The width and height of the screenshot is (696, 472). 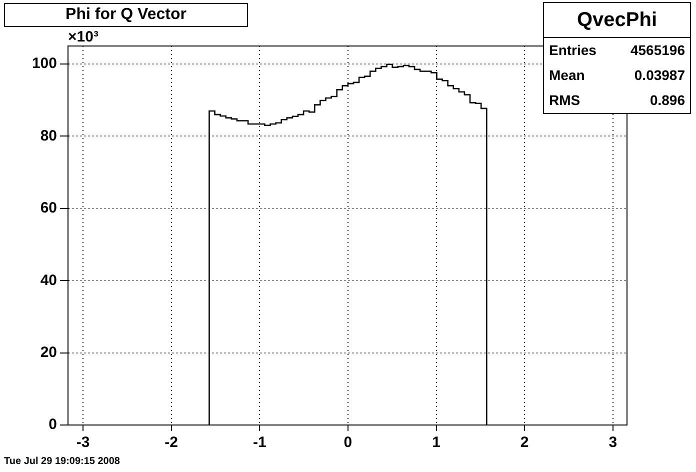 I want to click on x-tick-label: -3, so click(x=83, y=443).